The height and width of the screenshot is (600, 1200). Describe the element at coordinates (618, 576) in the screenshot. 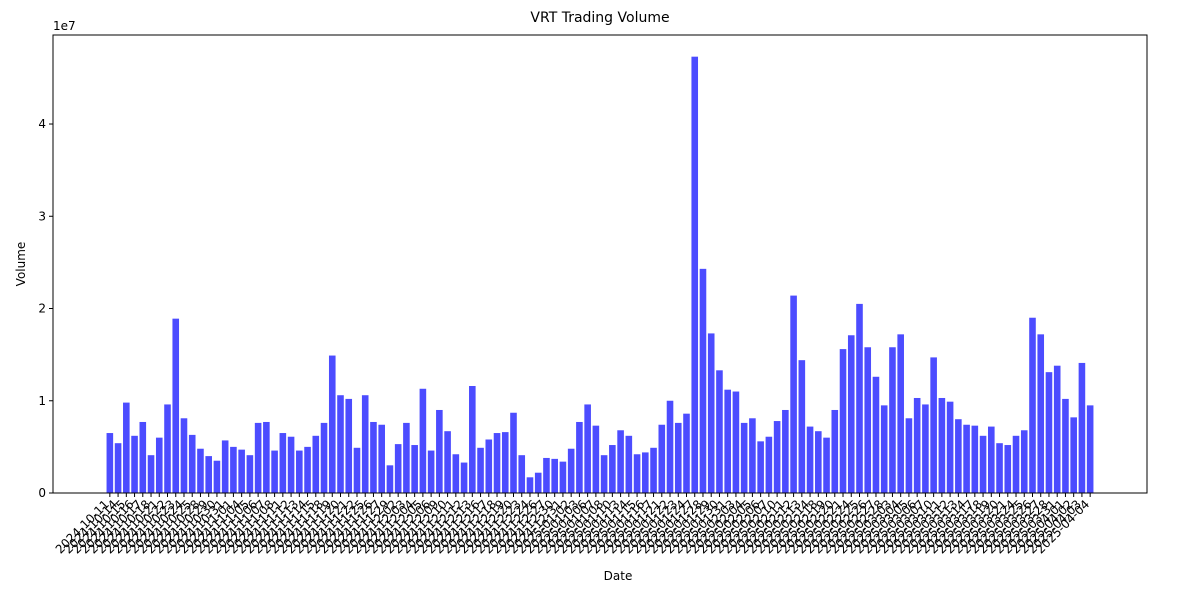

I see `x-axis-label: Date` at that location.